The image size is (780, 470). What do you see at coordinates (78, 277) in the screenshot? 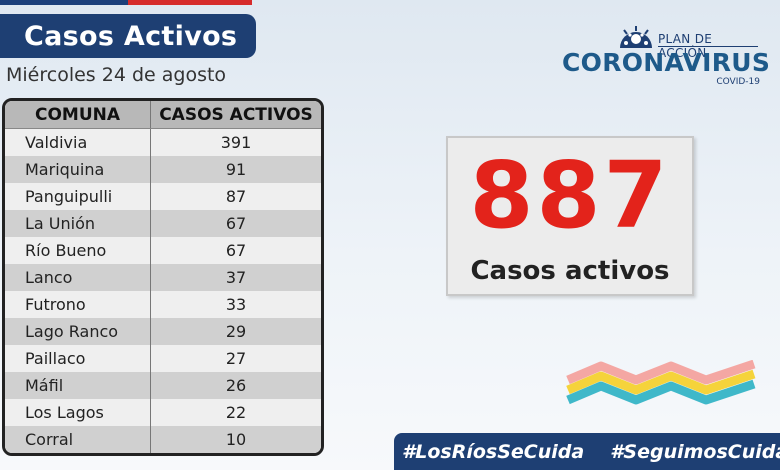
I see `comuna-cell: Lanco` at bounding box center [78, 277].